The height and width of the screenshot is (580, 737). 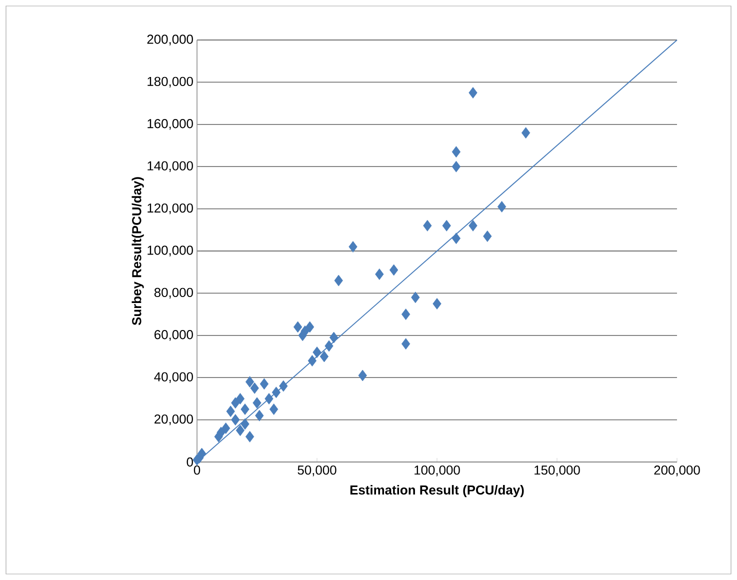 What do you see at coordinates (197, 470) in the screenshot?
I see `x-tick-label: 0` at bounding box center [197, 470].